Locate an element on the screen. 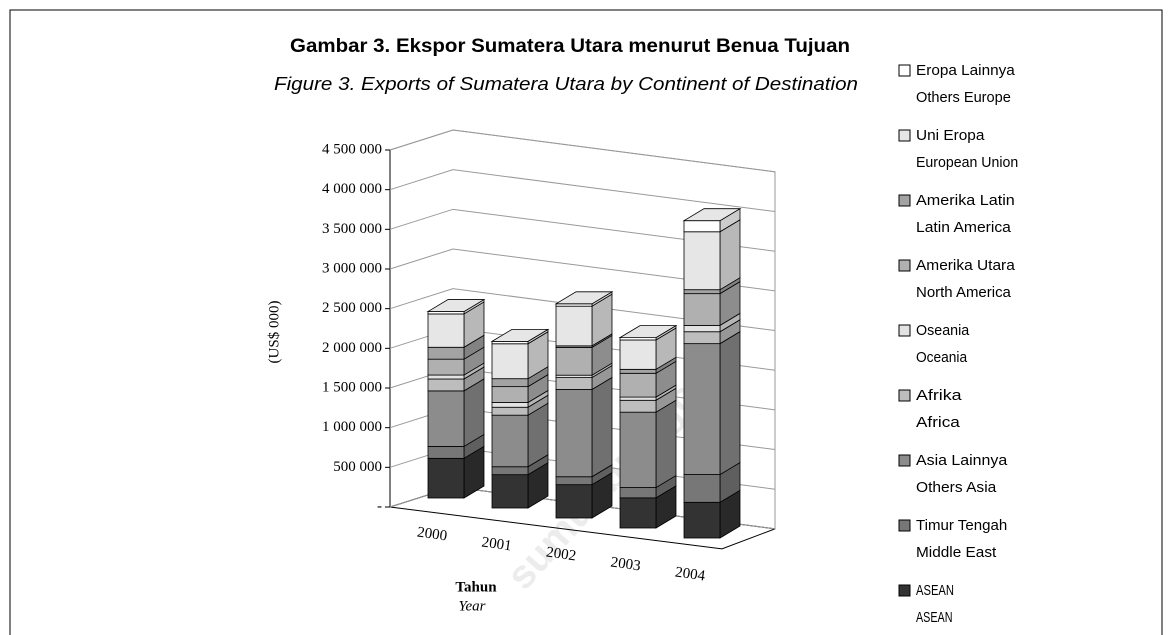 The image size is (1172, 635). y-tick-label: 1 500 000 is located at coordinates (352, 387).